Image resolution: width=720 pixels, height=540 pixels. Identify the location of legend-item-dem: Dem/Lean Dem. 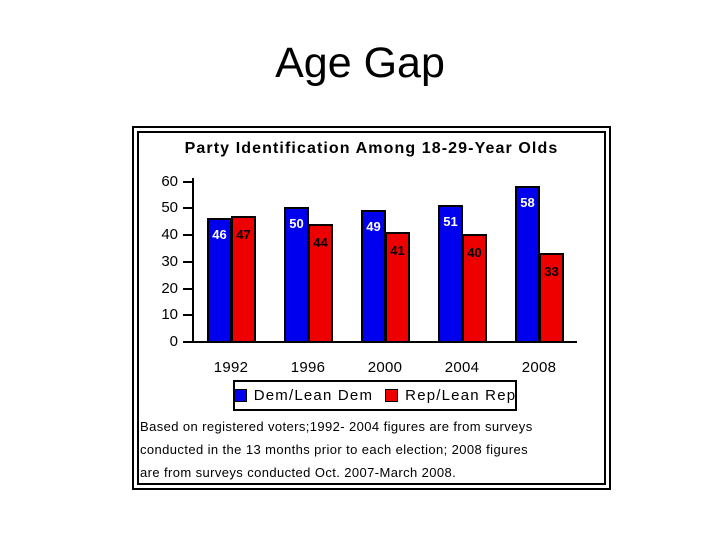
(303, 395).